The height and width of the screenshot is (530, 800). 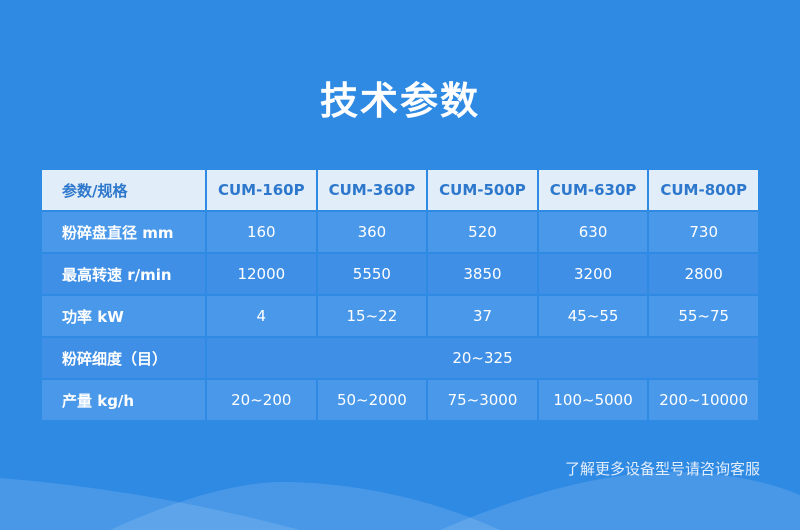 What do you see at coordinates (372, 316) in the screenshot?
I see `cell: 15~22` at bounding box center [372, 316].